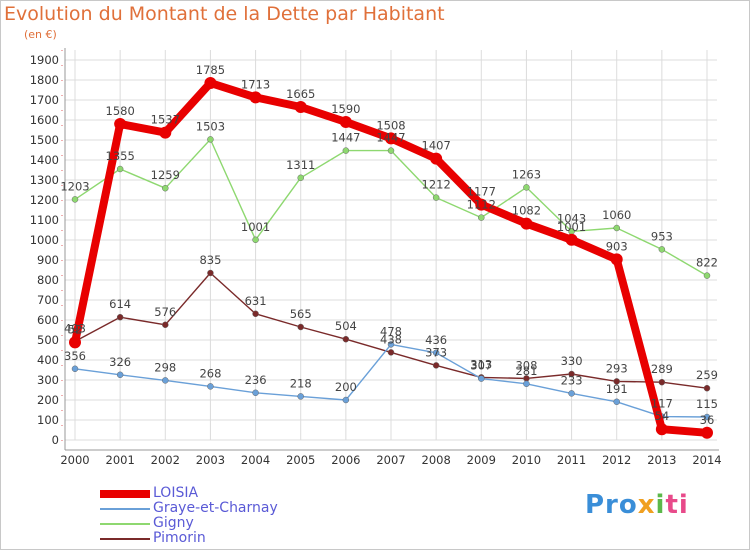 Image resolution: width=750 pixels, height=550 pixels. What do you see at coordinates (255, 84) in the screenshot?
I see `data-label: 1713` at bounding box center [255, 84].